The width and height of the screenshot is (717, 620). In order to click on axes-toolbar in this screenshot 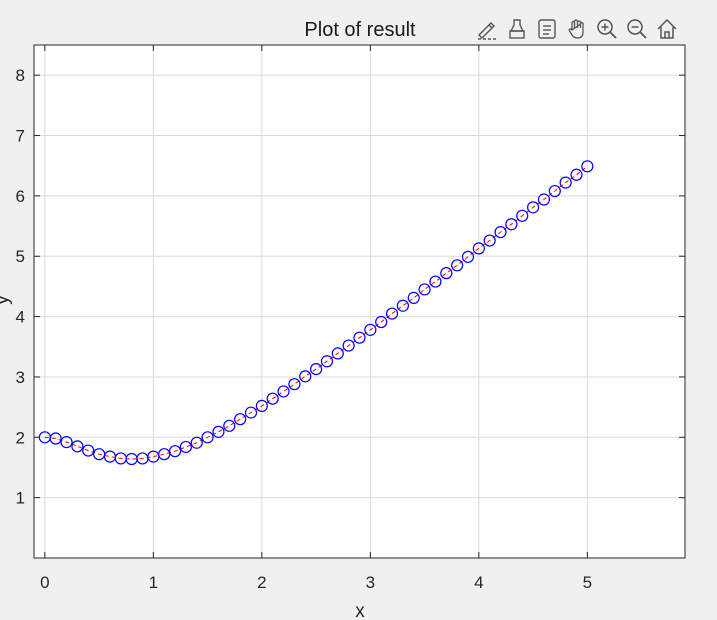, I will do `click(577, 29)`.